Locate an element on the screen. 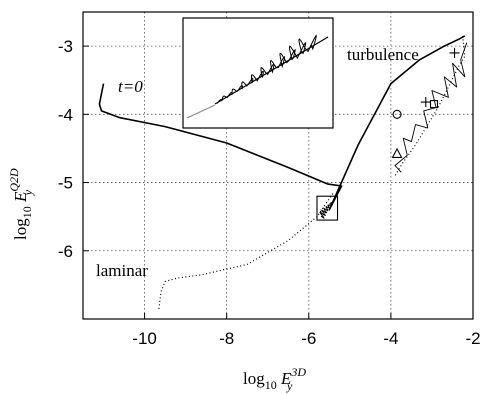 Image resolution: width=485 pixels, height=394 pixels. x-tick-label: -6 is located at coordinates (308, 338).